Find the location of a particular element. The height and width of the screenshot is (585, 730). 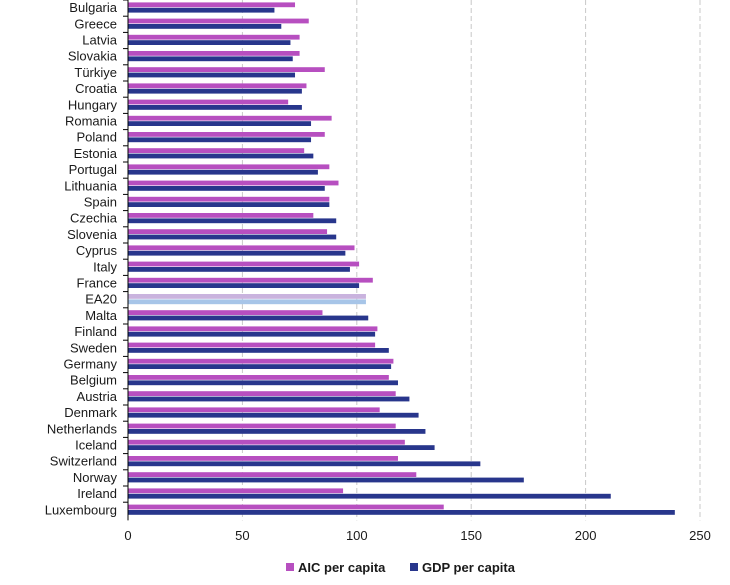

x-tick-label: 200 is located at coordinates (586, 535).